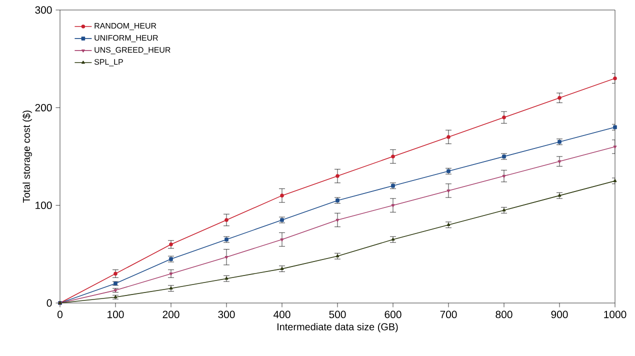  What do you see at coordinates (43, 108) in the screenshot?
I see `y-tick-label: 200` at bounding box center [43, 108].